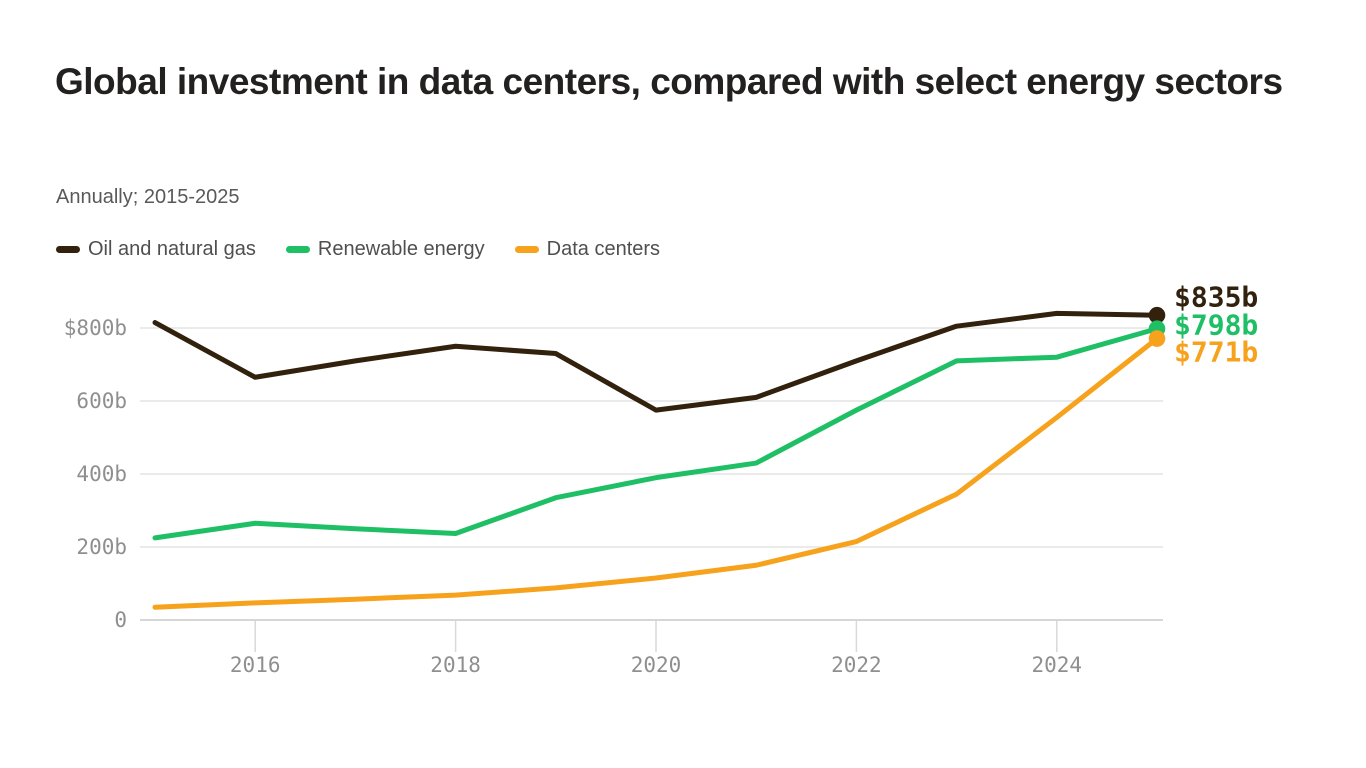 The height and width of the screenshot is (768, 1366). I want to click on chart-subtitle: Annually; 2015-2025, so click(148, 197).